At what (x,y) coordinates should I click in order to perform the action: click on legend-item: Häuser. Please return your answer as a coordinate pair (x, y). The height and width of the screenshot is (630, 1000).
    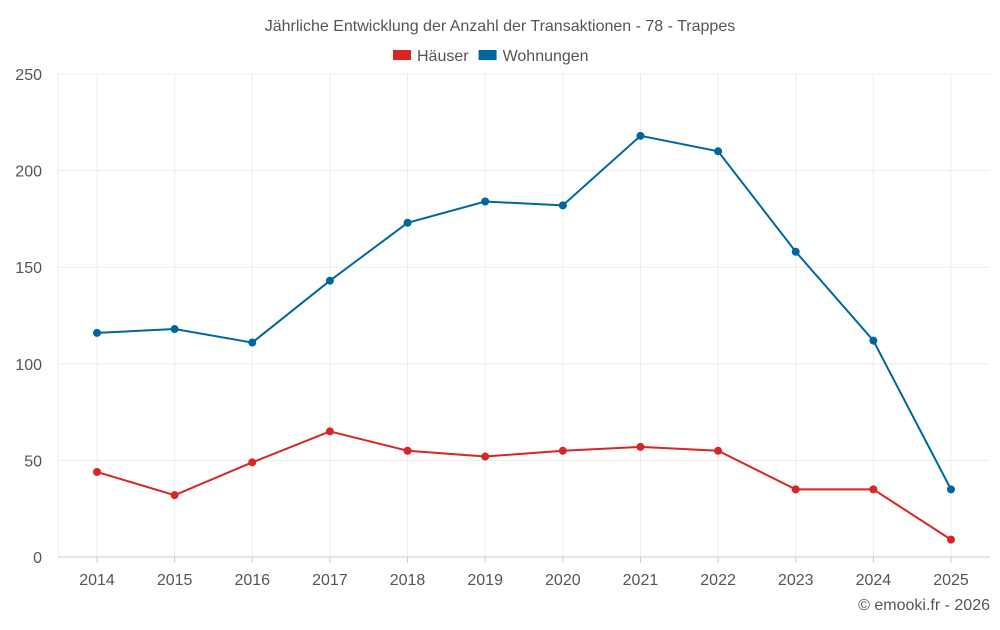
    Looking at the image, I should click on (431, 56).